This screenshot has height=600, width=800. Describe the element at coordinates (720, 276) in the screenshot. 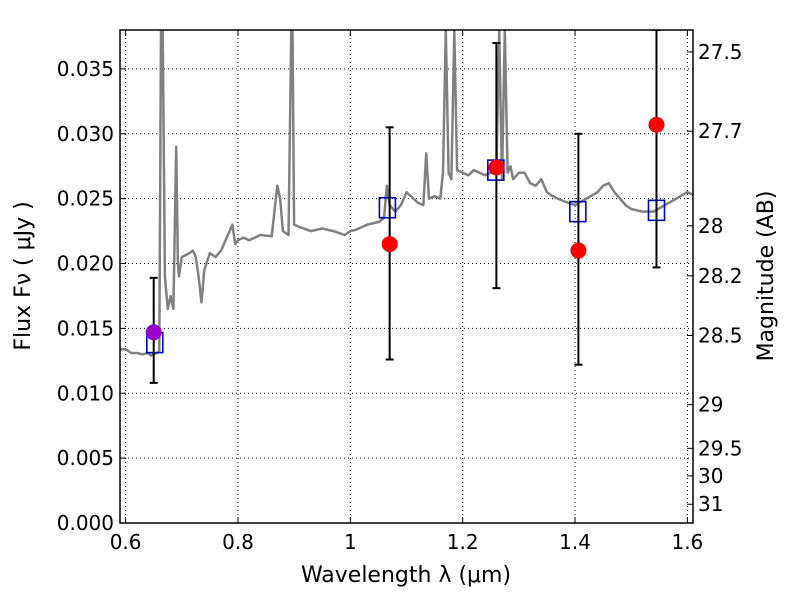

I see `mag-tick-label: 28.2` at that location.